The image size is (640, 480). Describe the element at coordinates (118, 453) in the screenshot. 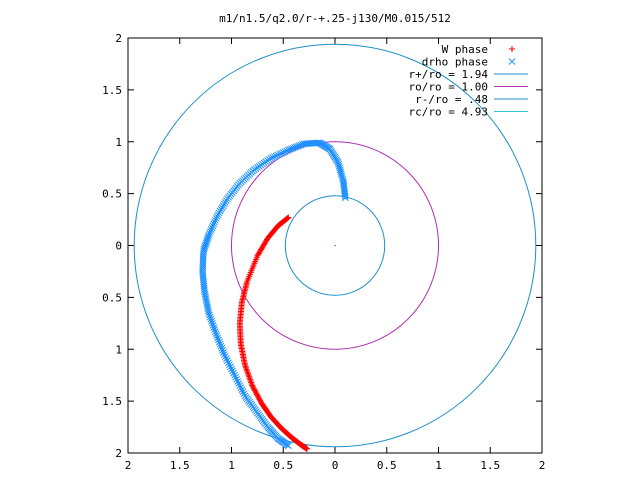

I see `y-tick-label: 2` at that location.